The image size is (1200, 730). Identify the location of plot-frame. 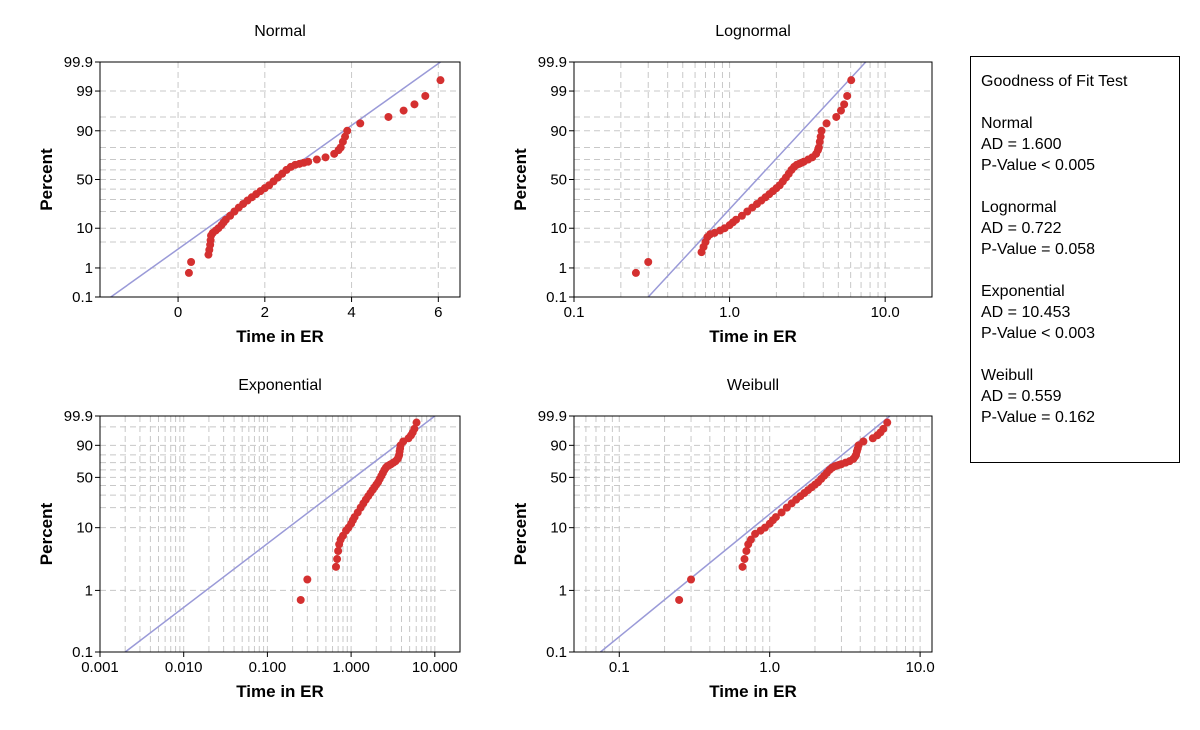
(280, 534).